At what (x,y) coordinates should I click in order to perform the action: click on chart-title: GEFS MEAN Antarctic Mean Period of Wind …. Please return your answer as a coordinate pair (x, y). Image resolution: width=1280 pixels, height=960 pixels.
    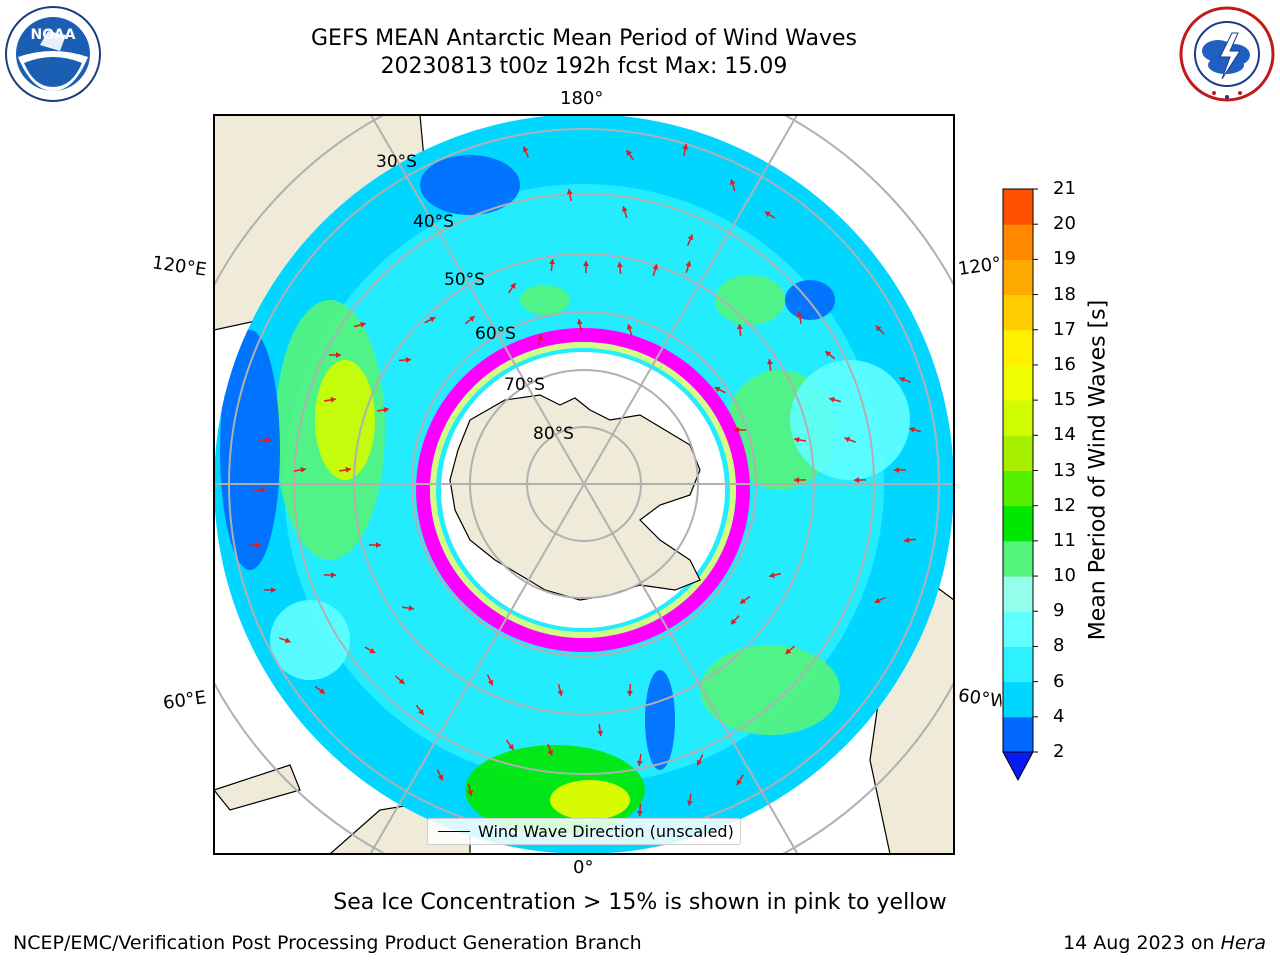
    Looking at the image, I should click on (584, 38).